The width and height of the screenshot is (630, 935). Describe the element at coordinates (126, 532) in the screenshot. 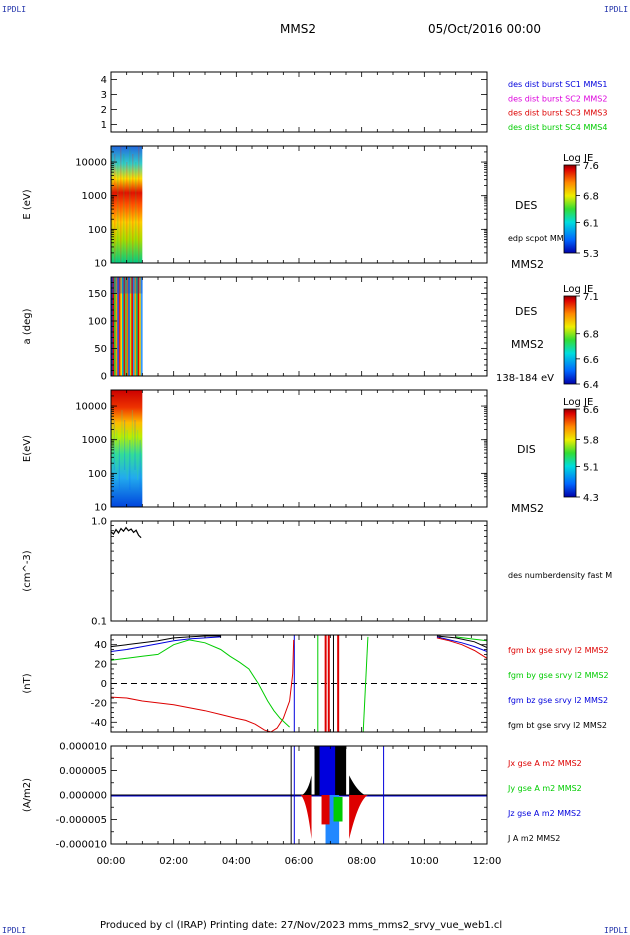

I see `density-series-line` at that location.